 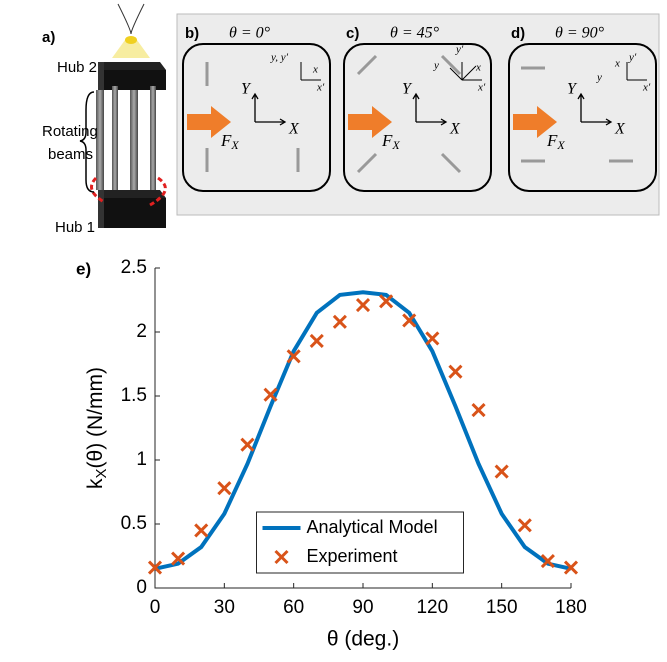 What do you see at coordinates (77, 67) in the screenshot?
I see `hub-label: Hub 2` at bounding box center [77, 67].